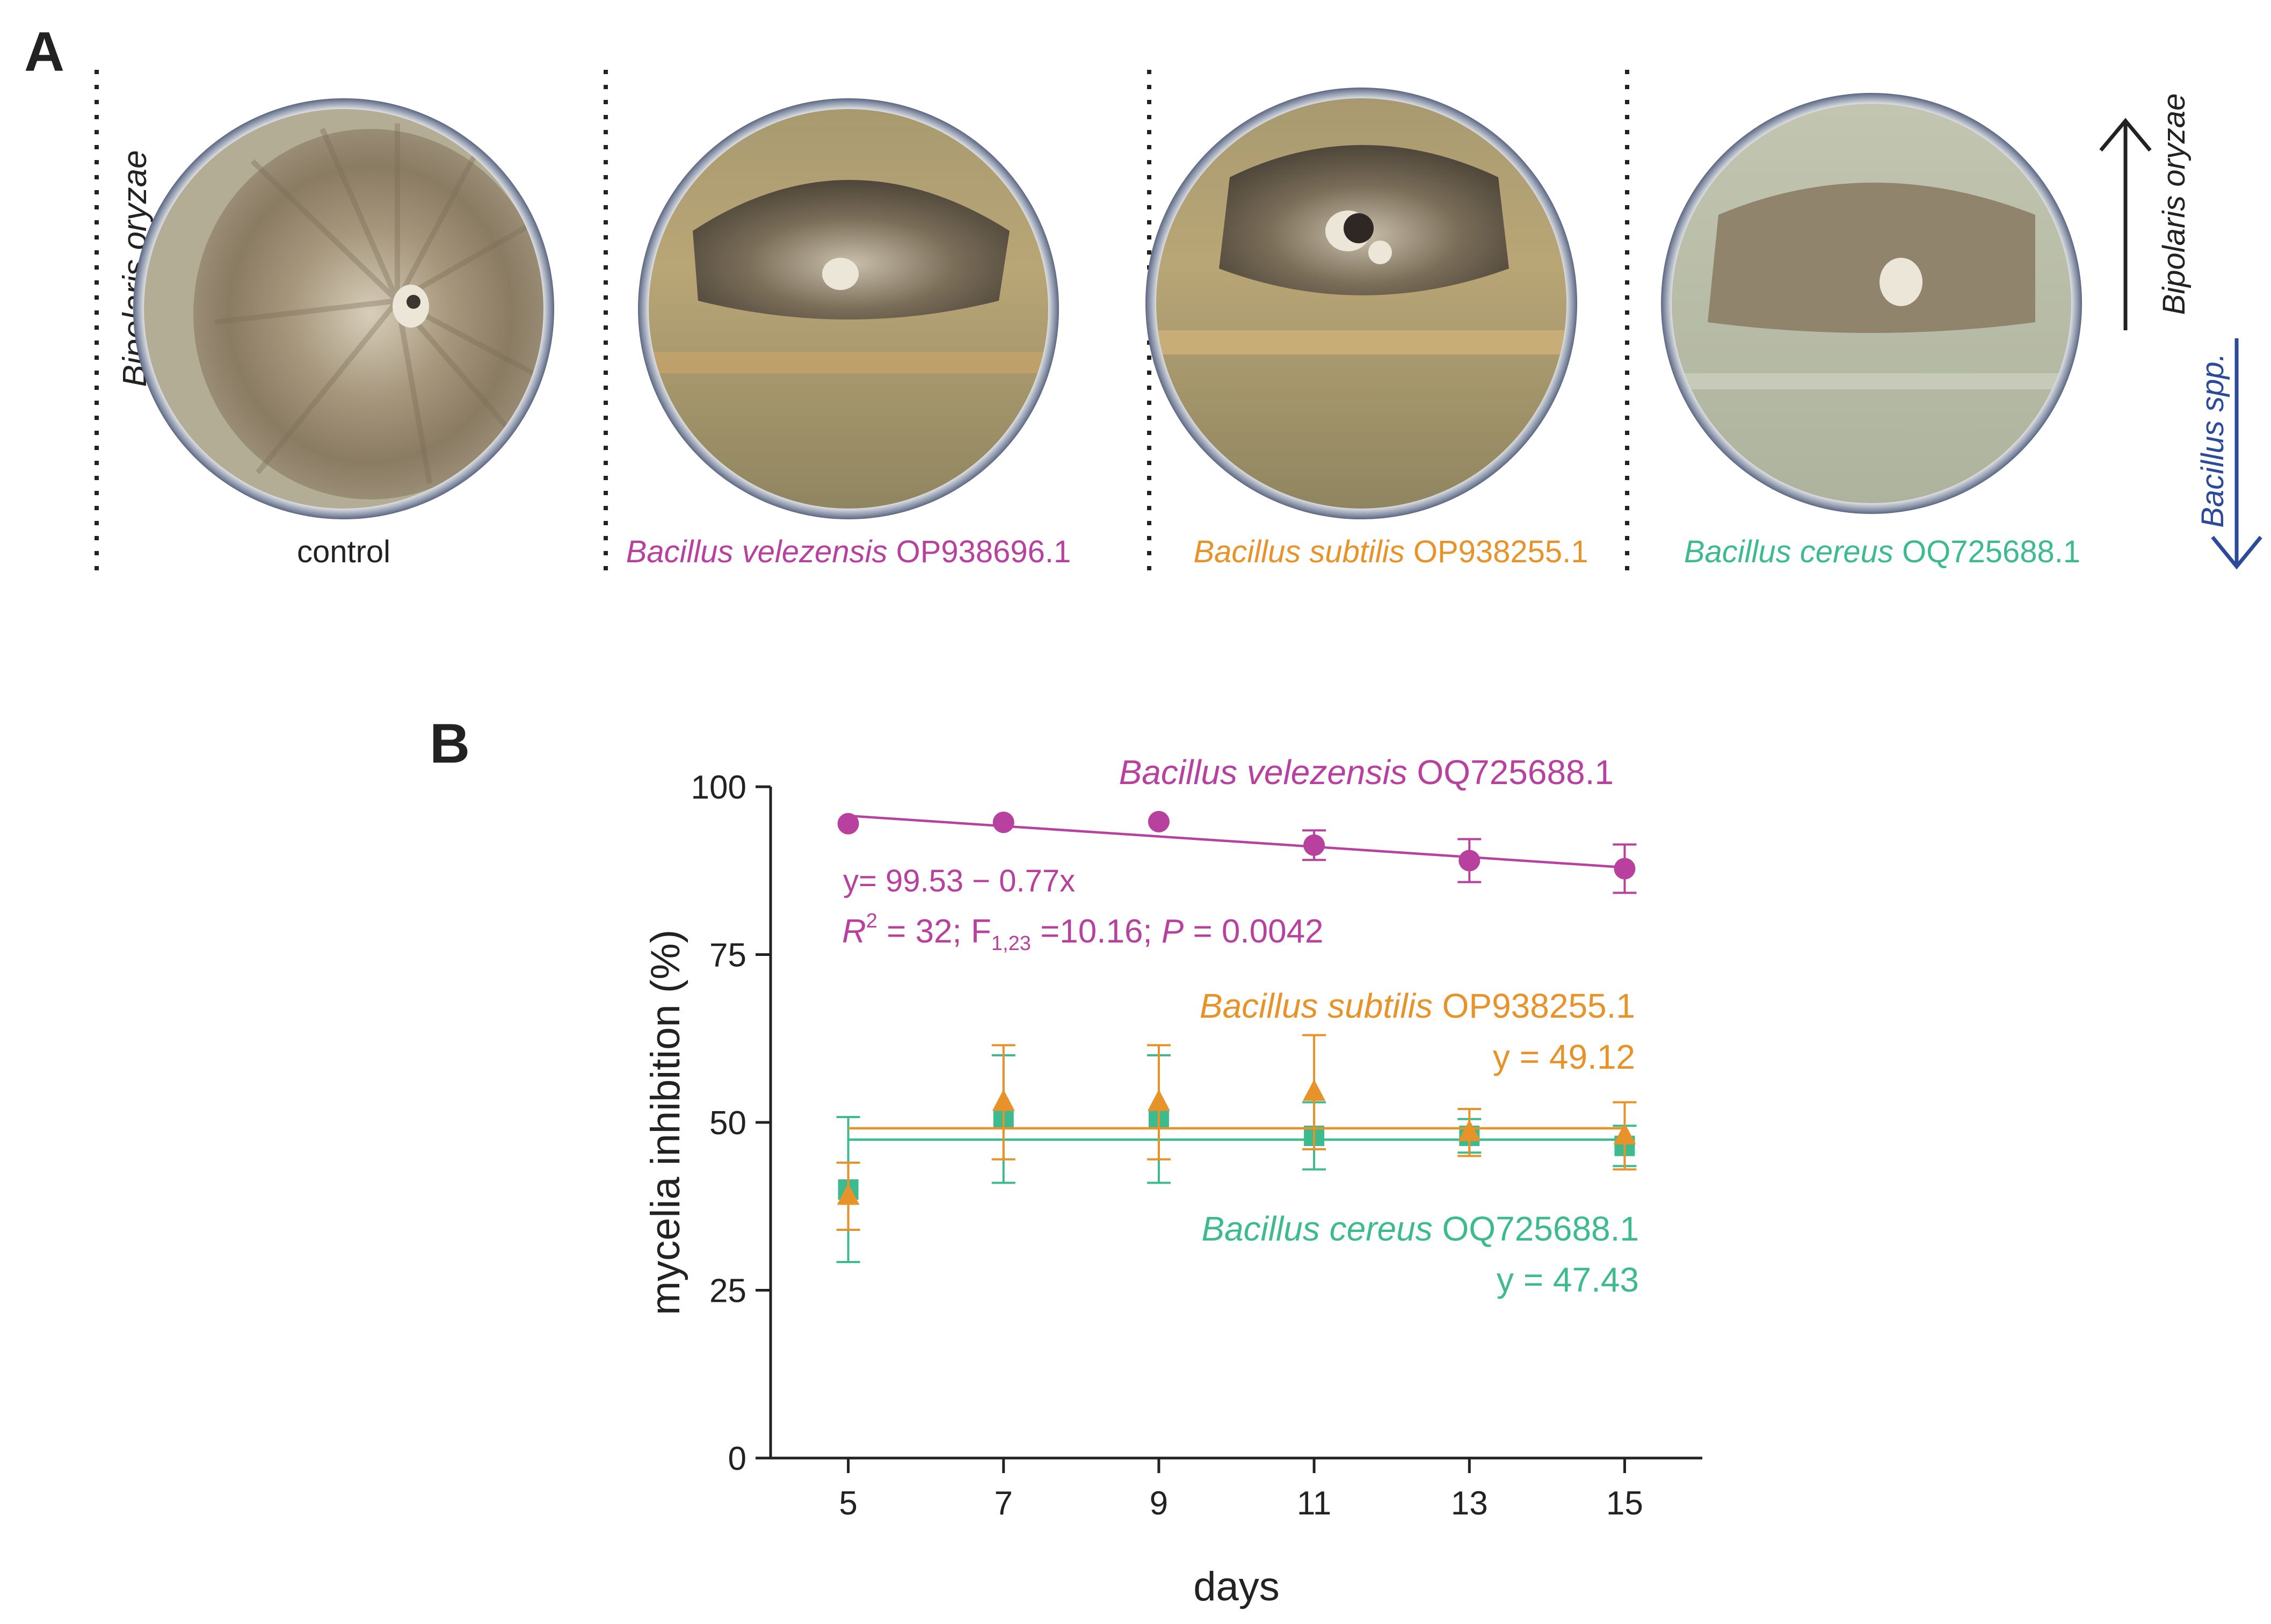  What do you see at coordinates (2174, 204) in the screenshot?
I see `arrow-up-label: Bipolaris oryzae` at bounding box center [2174, 204].